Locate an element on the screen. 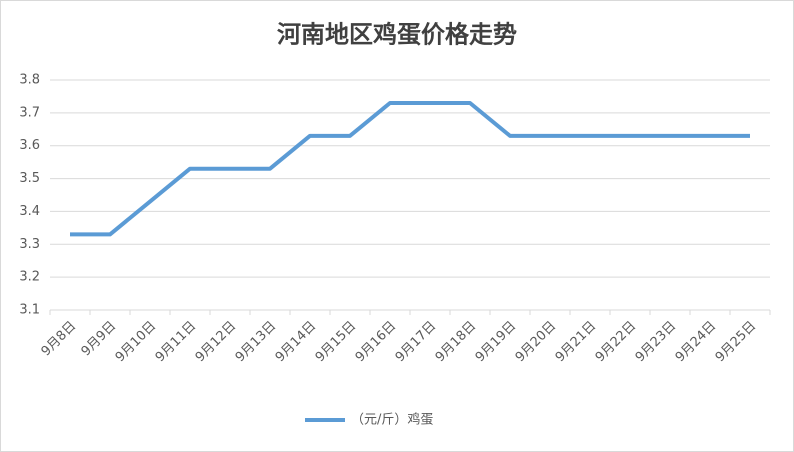  y-tick-label: 3.3 is located at coordinates (29, 244).